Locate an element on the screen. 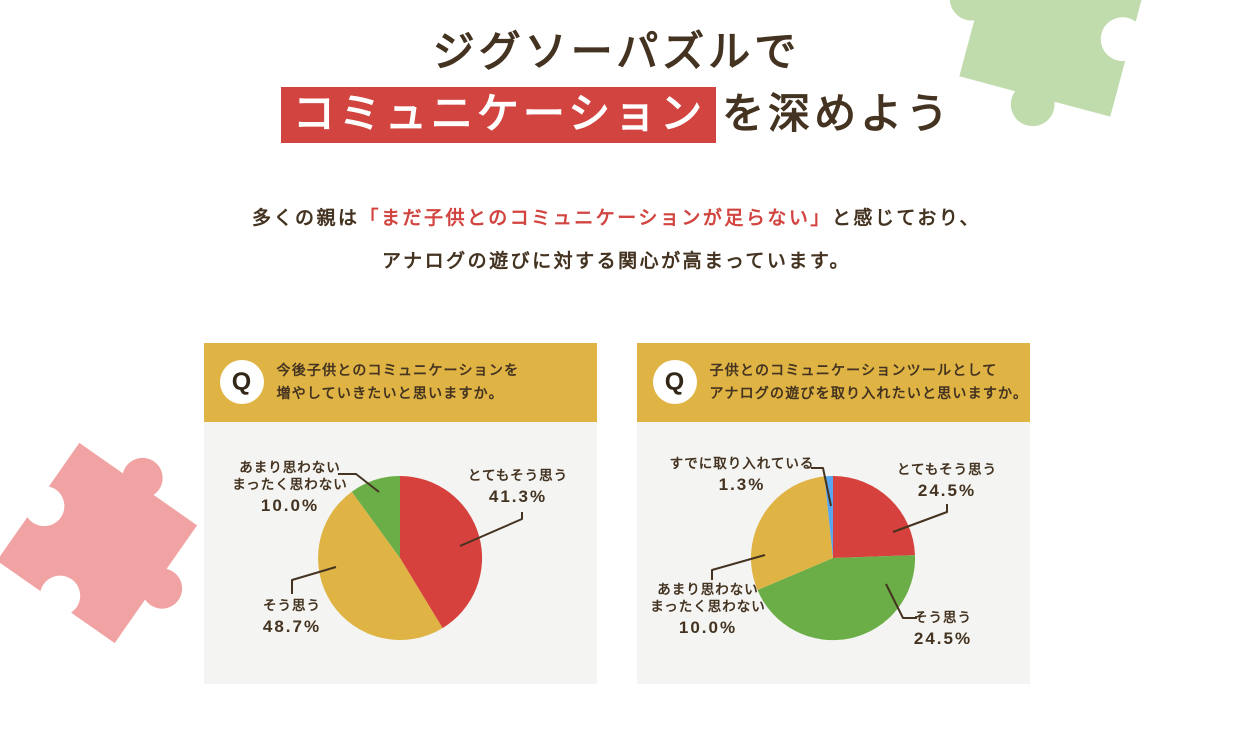 Image resolution: width=1233 pixels, height=746 pixels. pie-slice-percent: 48.7% is located at coordinates (291, 626).